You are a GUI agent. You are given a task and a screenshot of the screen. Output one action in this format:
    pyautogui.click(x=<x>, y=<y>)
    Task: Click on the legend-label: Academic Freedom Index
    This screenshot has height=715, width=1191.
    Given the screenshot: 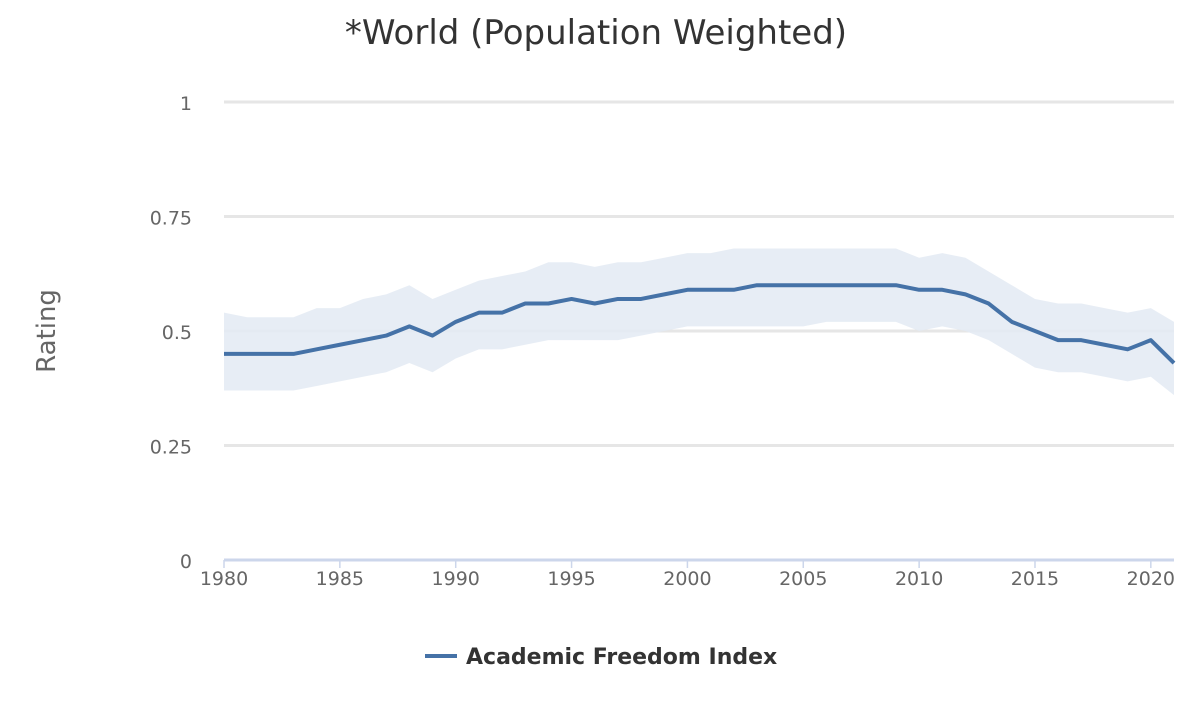 What is the action you would take?
    pyautogui.click(x=621, y=657)
    